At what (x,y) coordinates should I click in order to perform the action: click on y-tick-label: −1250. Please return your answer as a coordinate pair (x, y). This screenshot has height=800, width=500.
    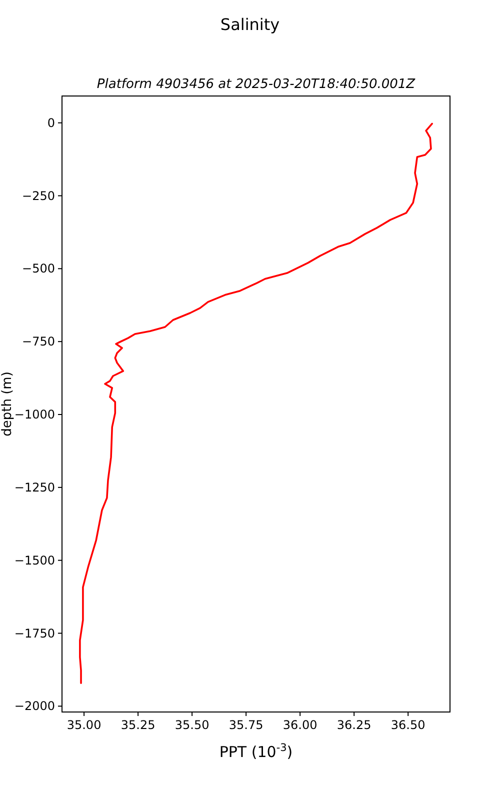
    Looking at the image, I should click on (34, 487).